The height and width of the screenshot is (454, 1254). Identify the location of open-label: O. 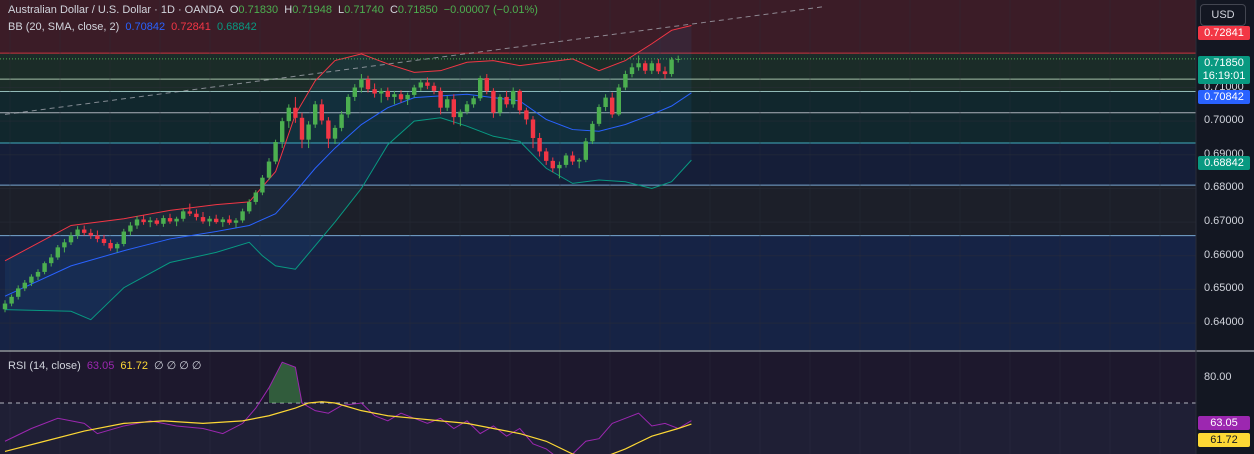
(234, 10).